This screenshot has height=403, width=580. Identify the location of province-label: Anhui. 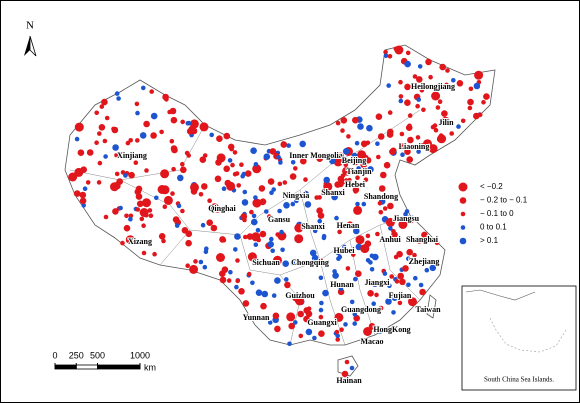
(390, 239).